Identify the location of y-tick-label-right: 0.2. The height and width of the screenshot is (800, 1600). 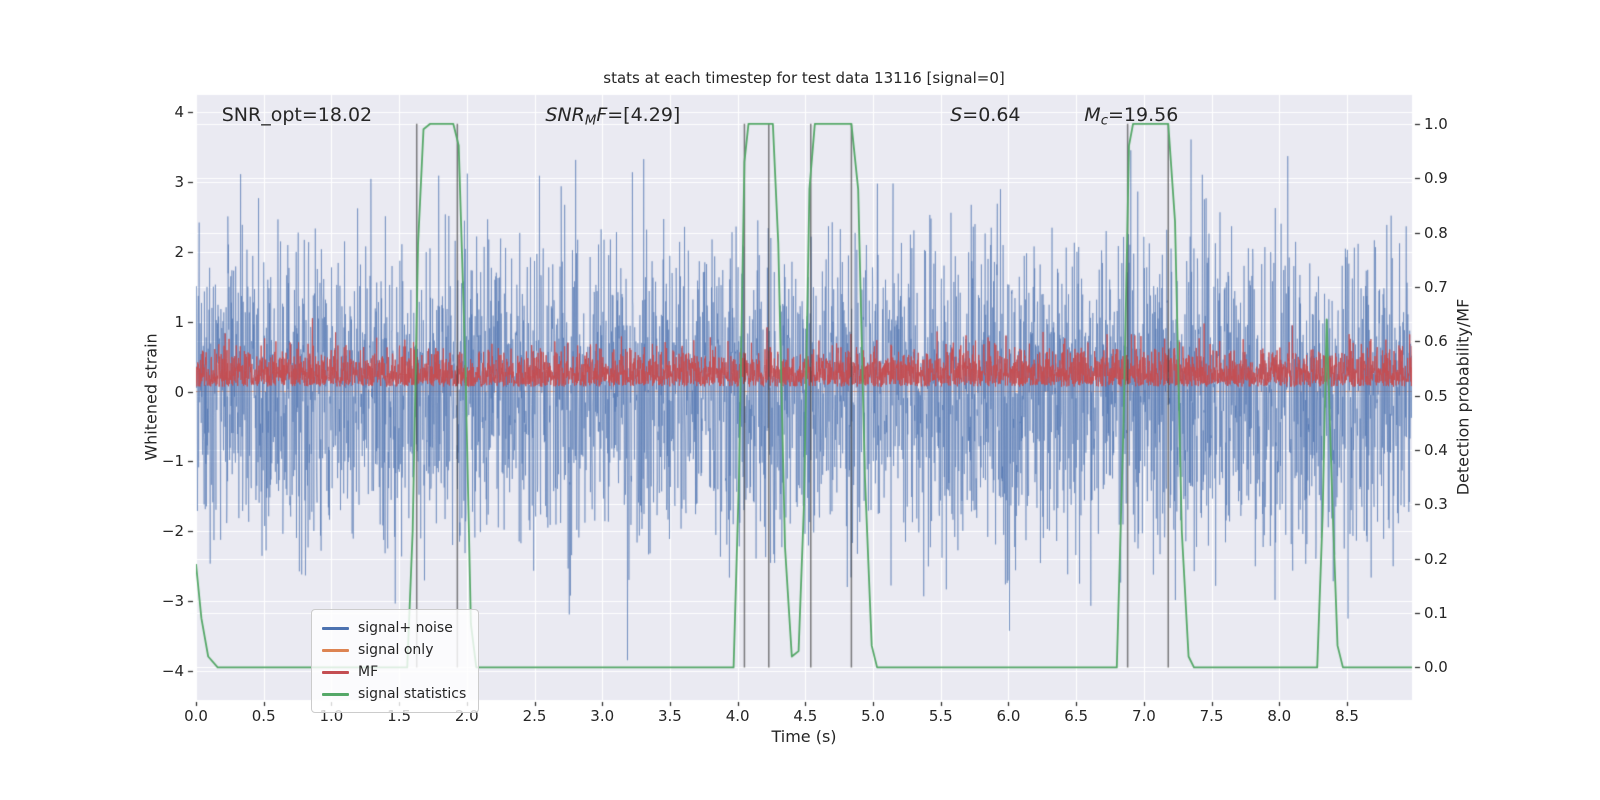
(1436, 558).